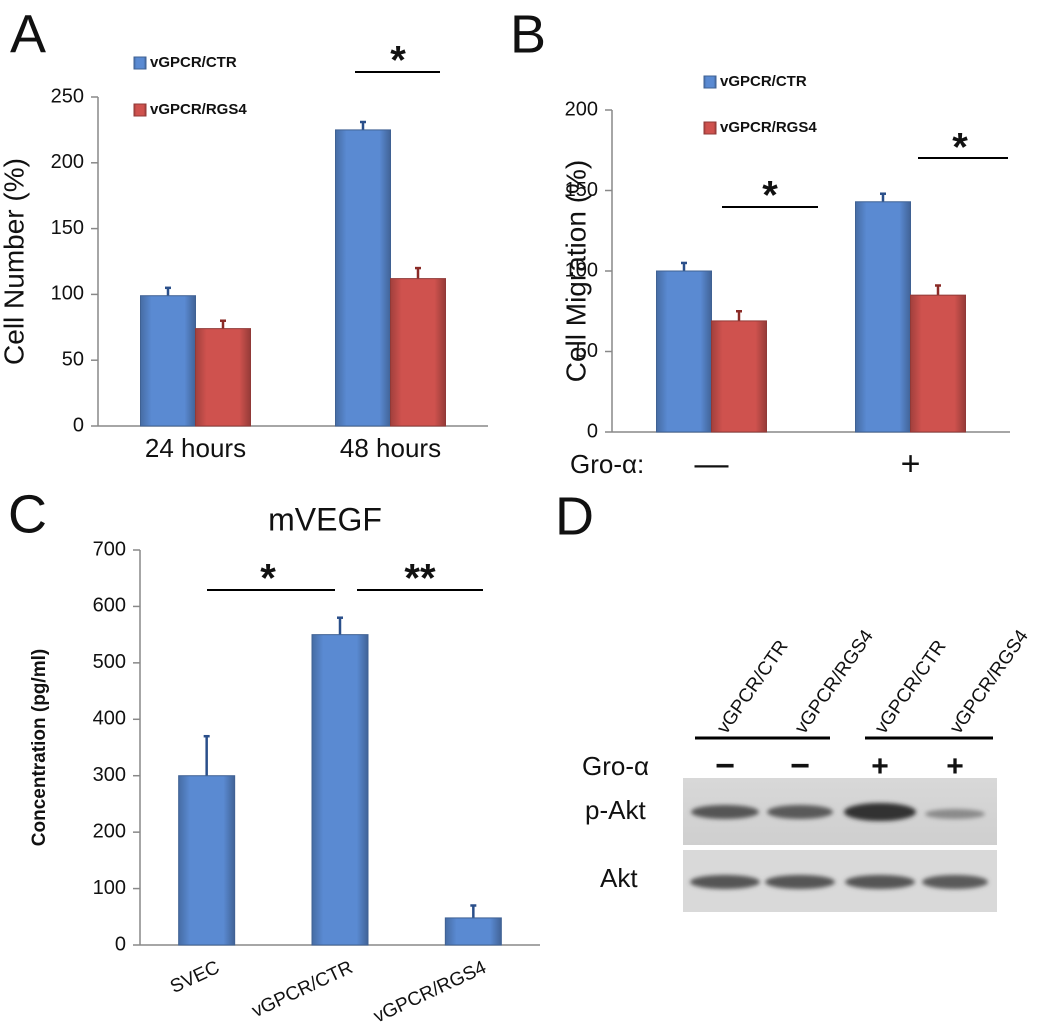 The image size is (1050, 1030). Describe the element at coordinates (302, 989) in the screenshot. I see `x-tick-label: vGPCR/CTR` at that location.